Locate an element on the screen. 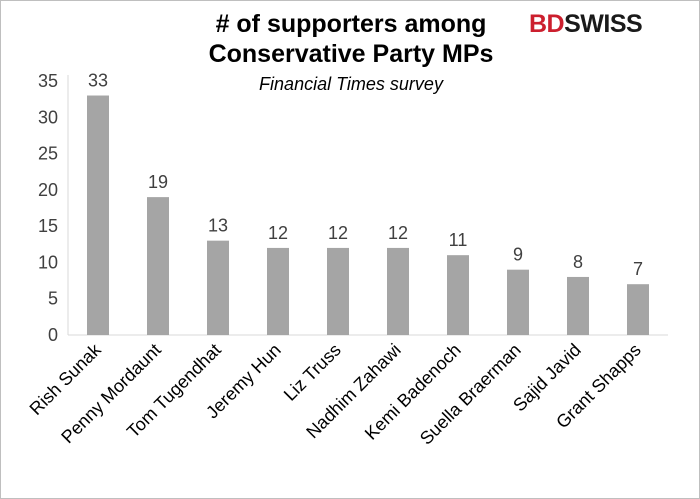  brand-logo-swiss: SWISS is located at coordinates (603, 24).